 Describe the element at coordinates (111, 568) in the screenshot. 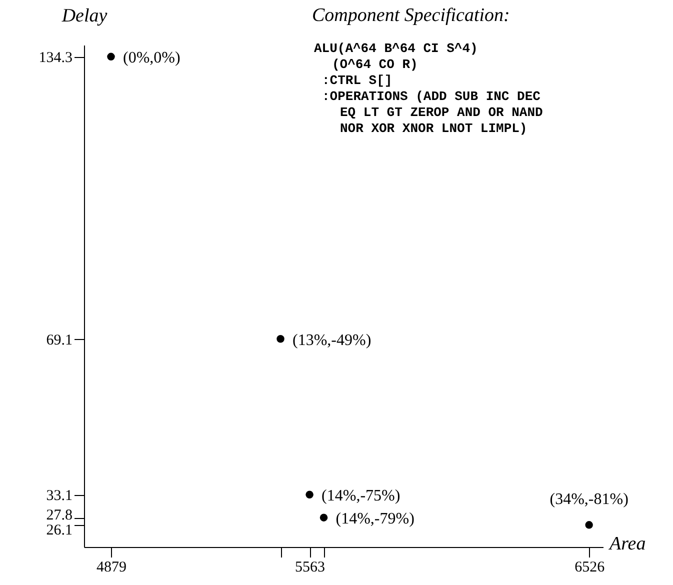

I see `x-tick-label: 4879` at that location.